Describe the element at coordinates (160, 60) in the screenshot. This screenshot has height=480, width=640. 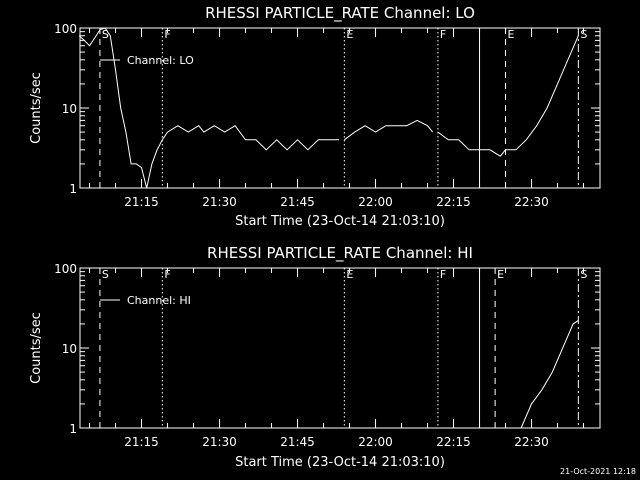
I see `legend-label: Channel: LO` at that location.